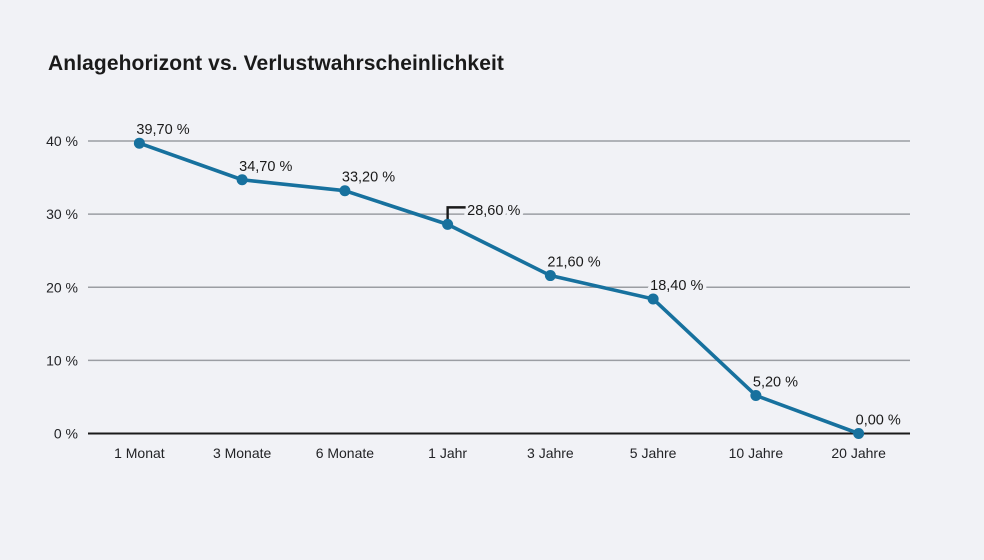  Describe the element at coordinates (756, 453) in the screenshot. I see `x-tick-label: 10 Jahre` at that location.